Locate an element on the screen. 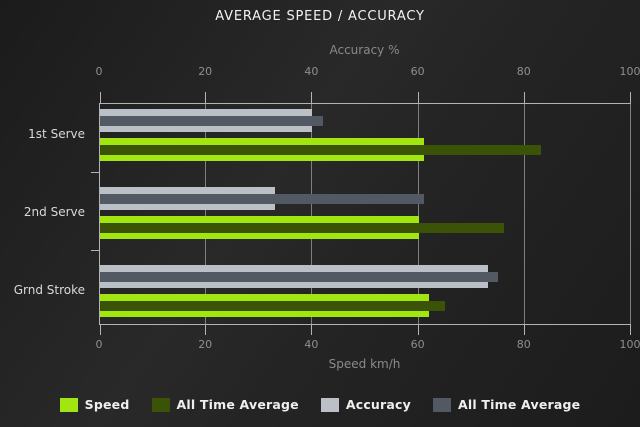  top-tick-label-0: 0 is located at coordinates (99, 71).